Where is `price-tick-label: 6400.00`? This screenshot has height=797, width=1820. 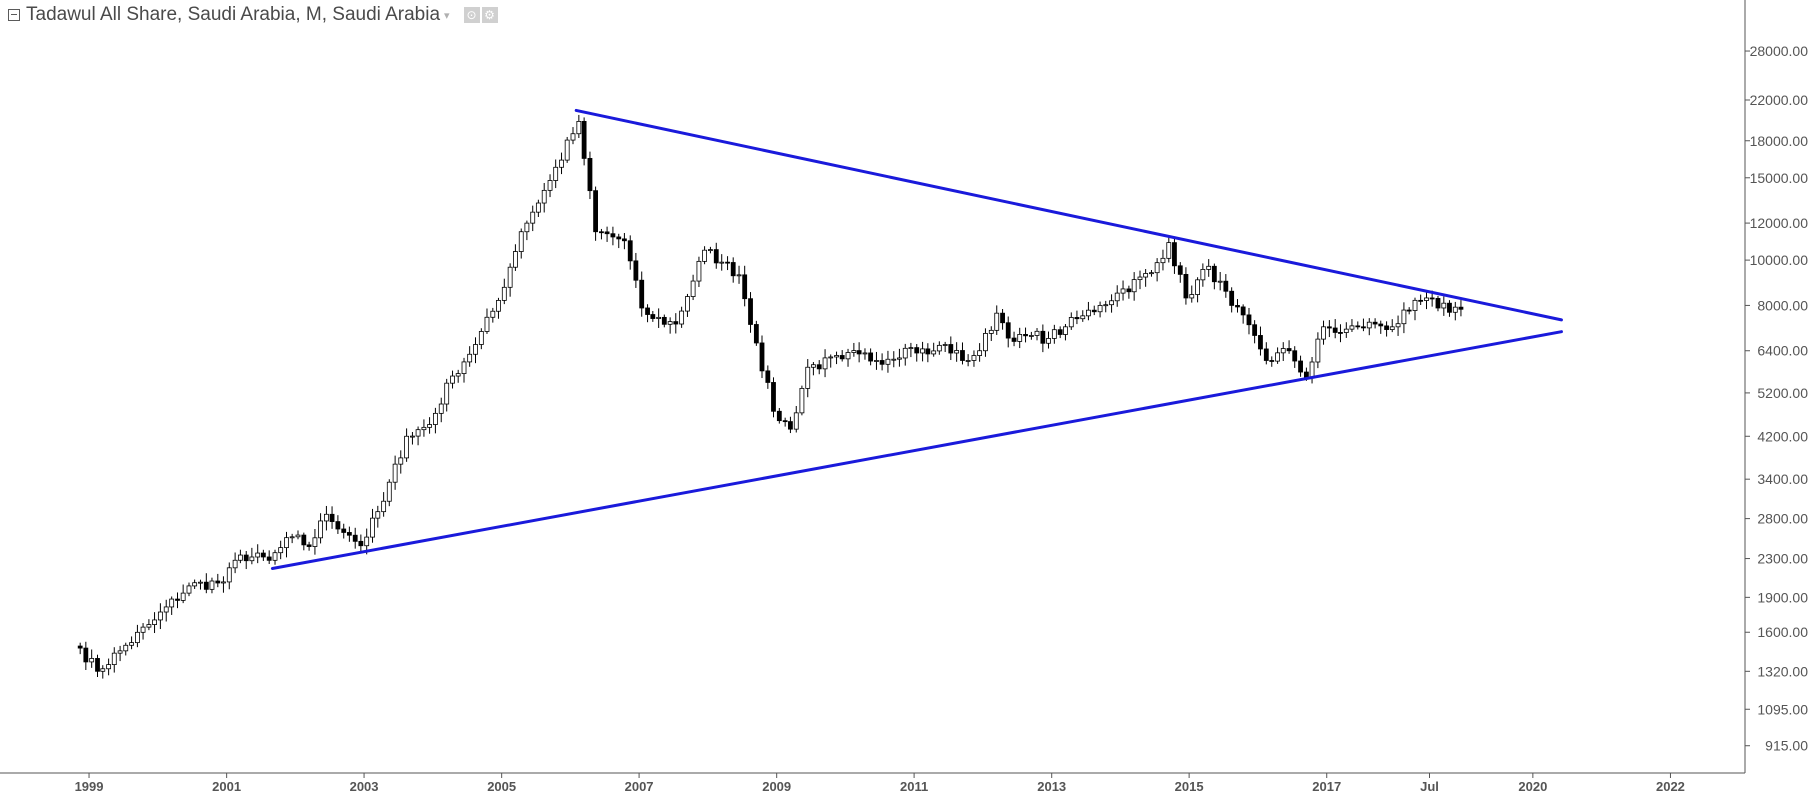 price-tick-label: 6400.00 is located at coordinates (1782, 351).